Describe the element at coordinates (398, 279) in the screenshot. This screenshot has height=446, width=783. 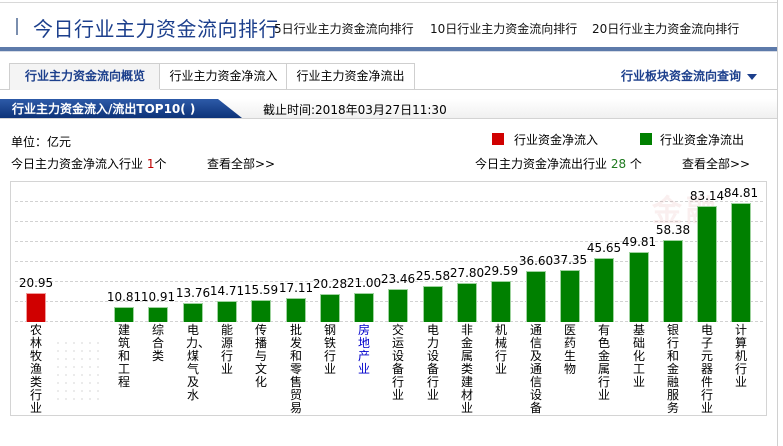
I see `bar-value-label: 23.46` at that location.